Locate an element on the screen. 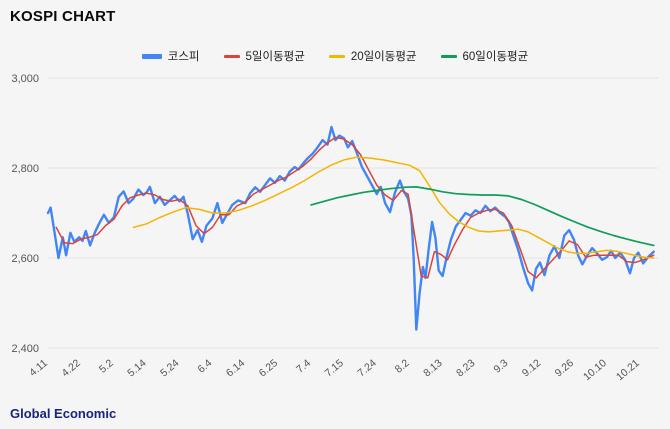  legend-marker-kospi is located at coordinates (151, 56).